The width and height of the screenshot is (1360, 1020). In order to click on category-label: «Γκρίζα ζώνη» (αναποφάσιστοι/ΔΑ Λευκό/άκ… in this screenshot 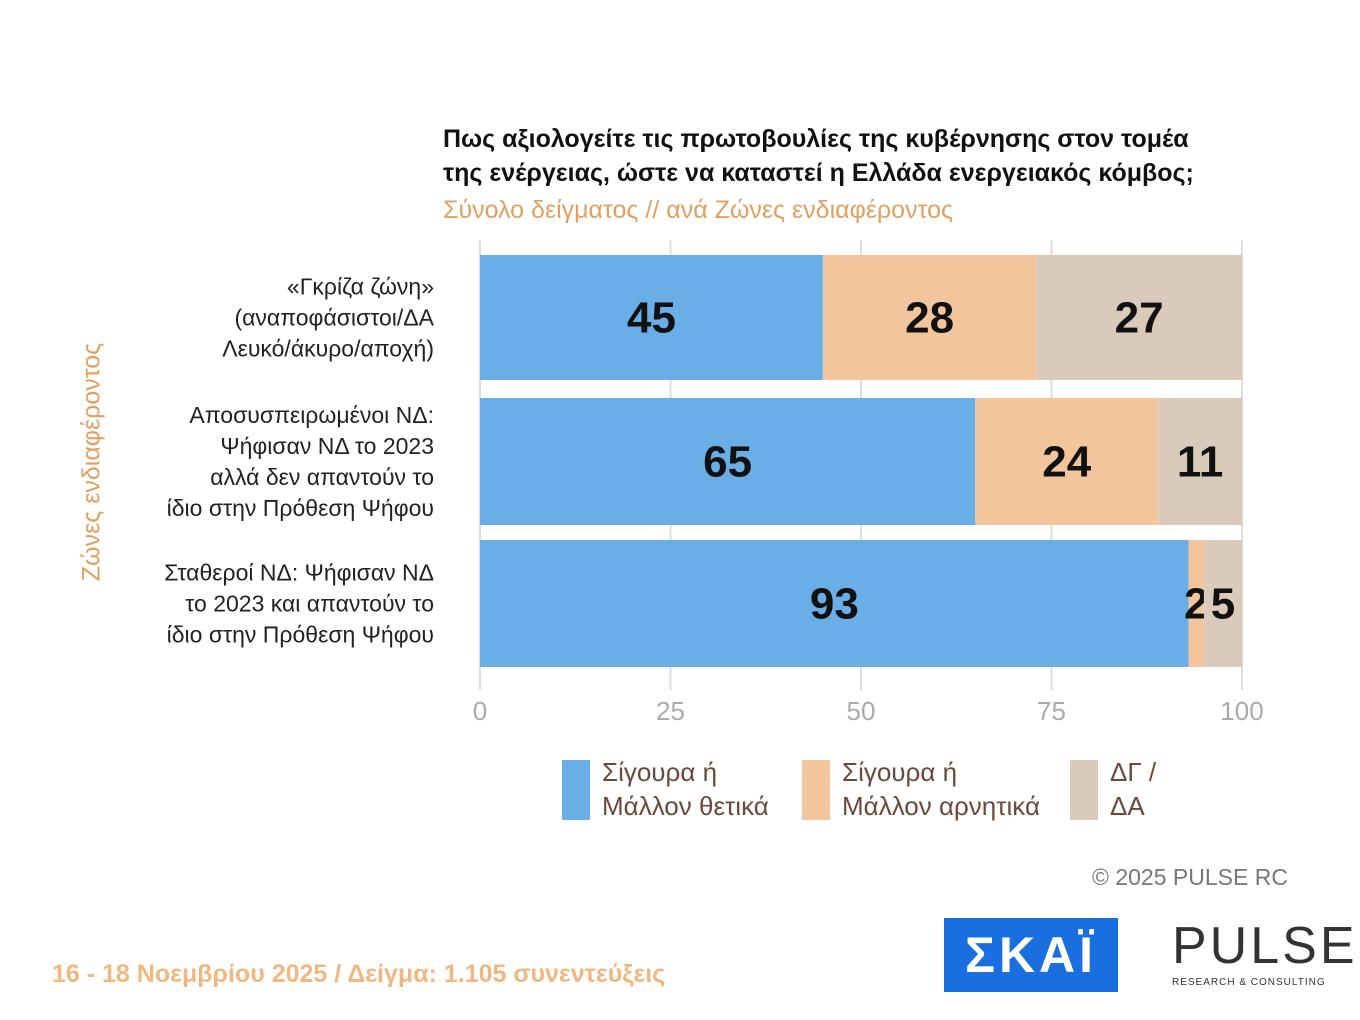, I will do `click(328, 317)`.